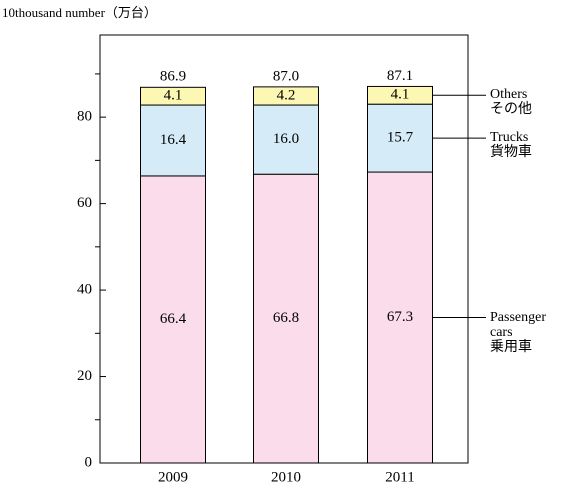 Image resolution: width=570 pixels, height=486 pixels. What do you see at coordinates (173, 77) in the screenshot?
I see `total-label: 86.9` at bounding box center [173, 77].